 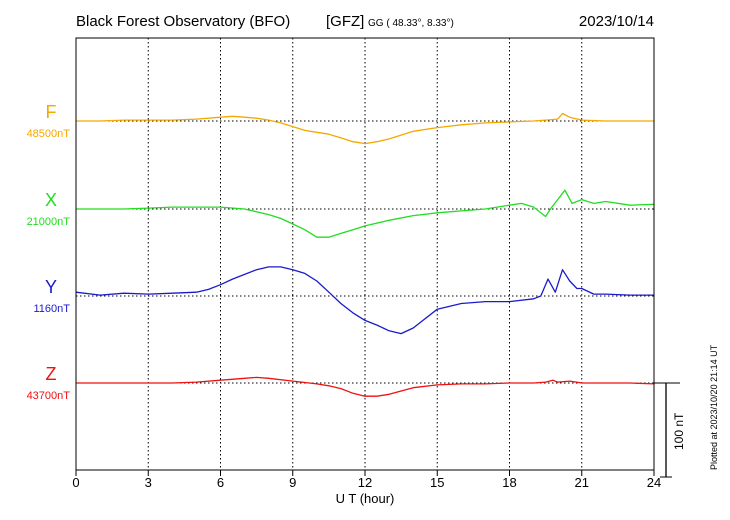 What do you see at coordinates (49, 134) in the screenshot?
I see `series-baseline-label-F: 48500nT` at bounding box center [49, 134].